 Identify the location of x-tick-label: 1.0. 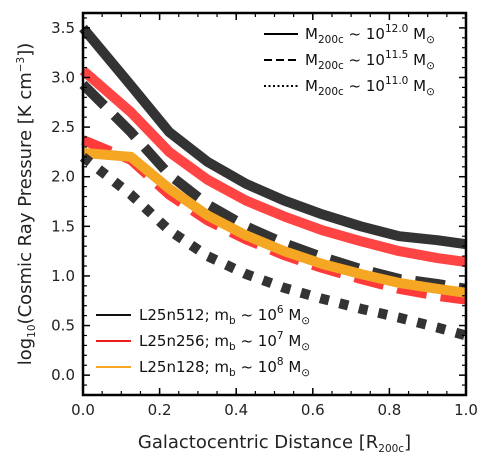
(466, 410).